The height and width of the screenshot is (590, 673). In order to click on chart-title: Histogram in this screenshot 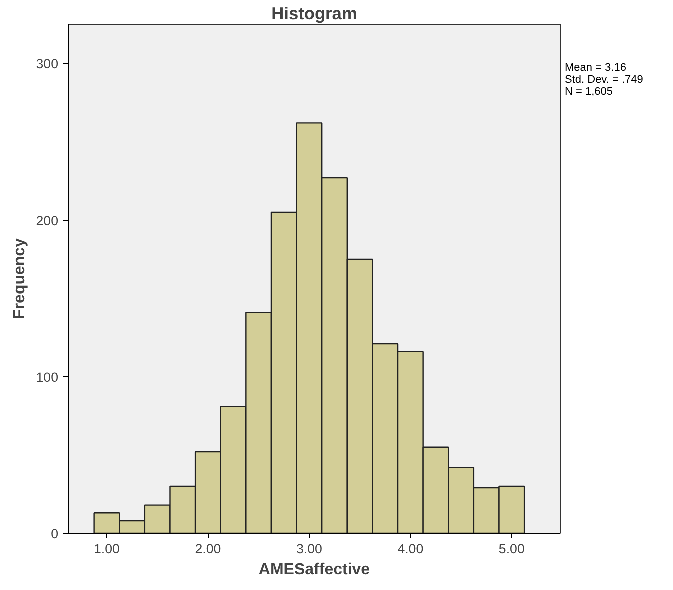, I will do `click(315, 14)`.